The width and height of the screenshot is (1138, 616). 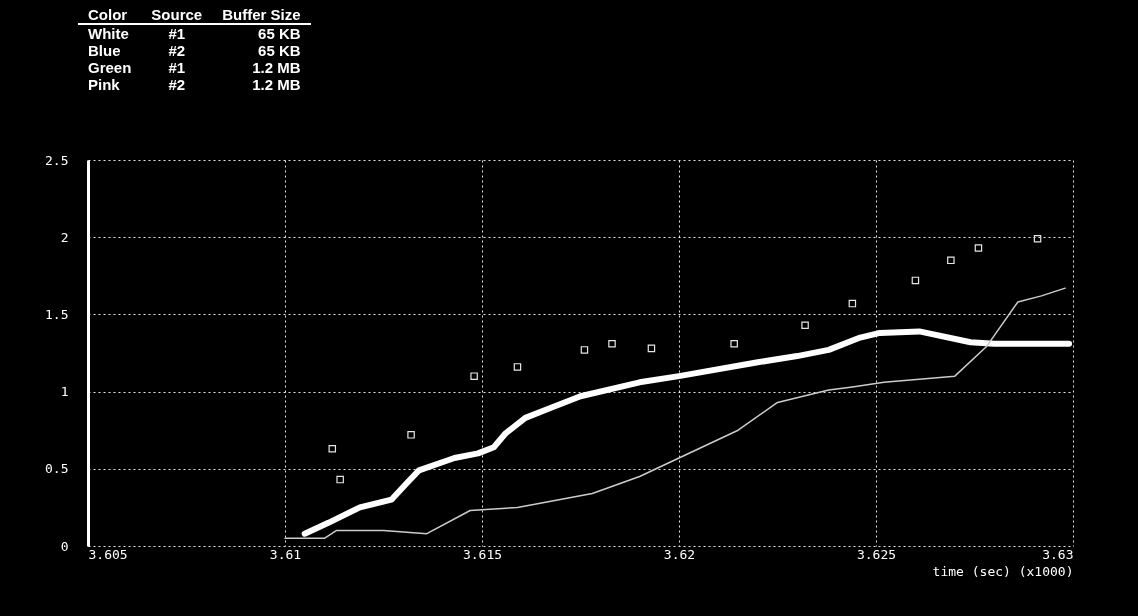 What do you see at coordinates (104, 50) in the screenshot?
I see `text: Blue` at bounding box center [104, 50].